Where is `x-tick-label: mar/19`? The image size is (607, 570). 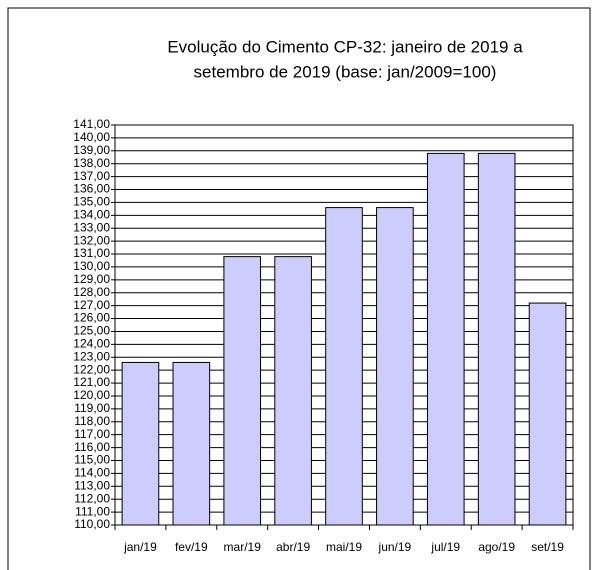
x-tick-label: mar/19 is located at coordinates (243, 547).